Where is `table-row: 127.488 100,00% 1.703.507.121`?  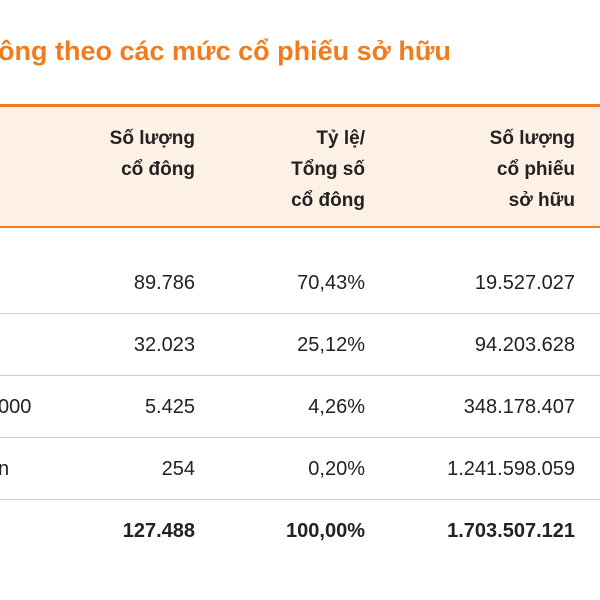 table-row: 127.488 100,00% 1.703.507.121 is located at coordinates (300, 531).